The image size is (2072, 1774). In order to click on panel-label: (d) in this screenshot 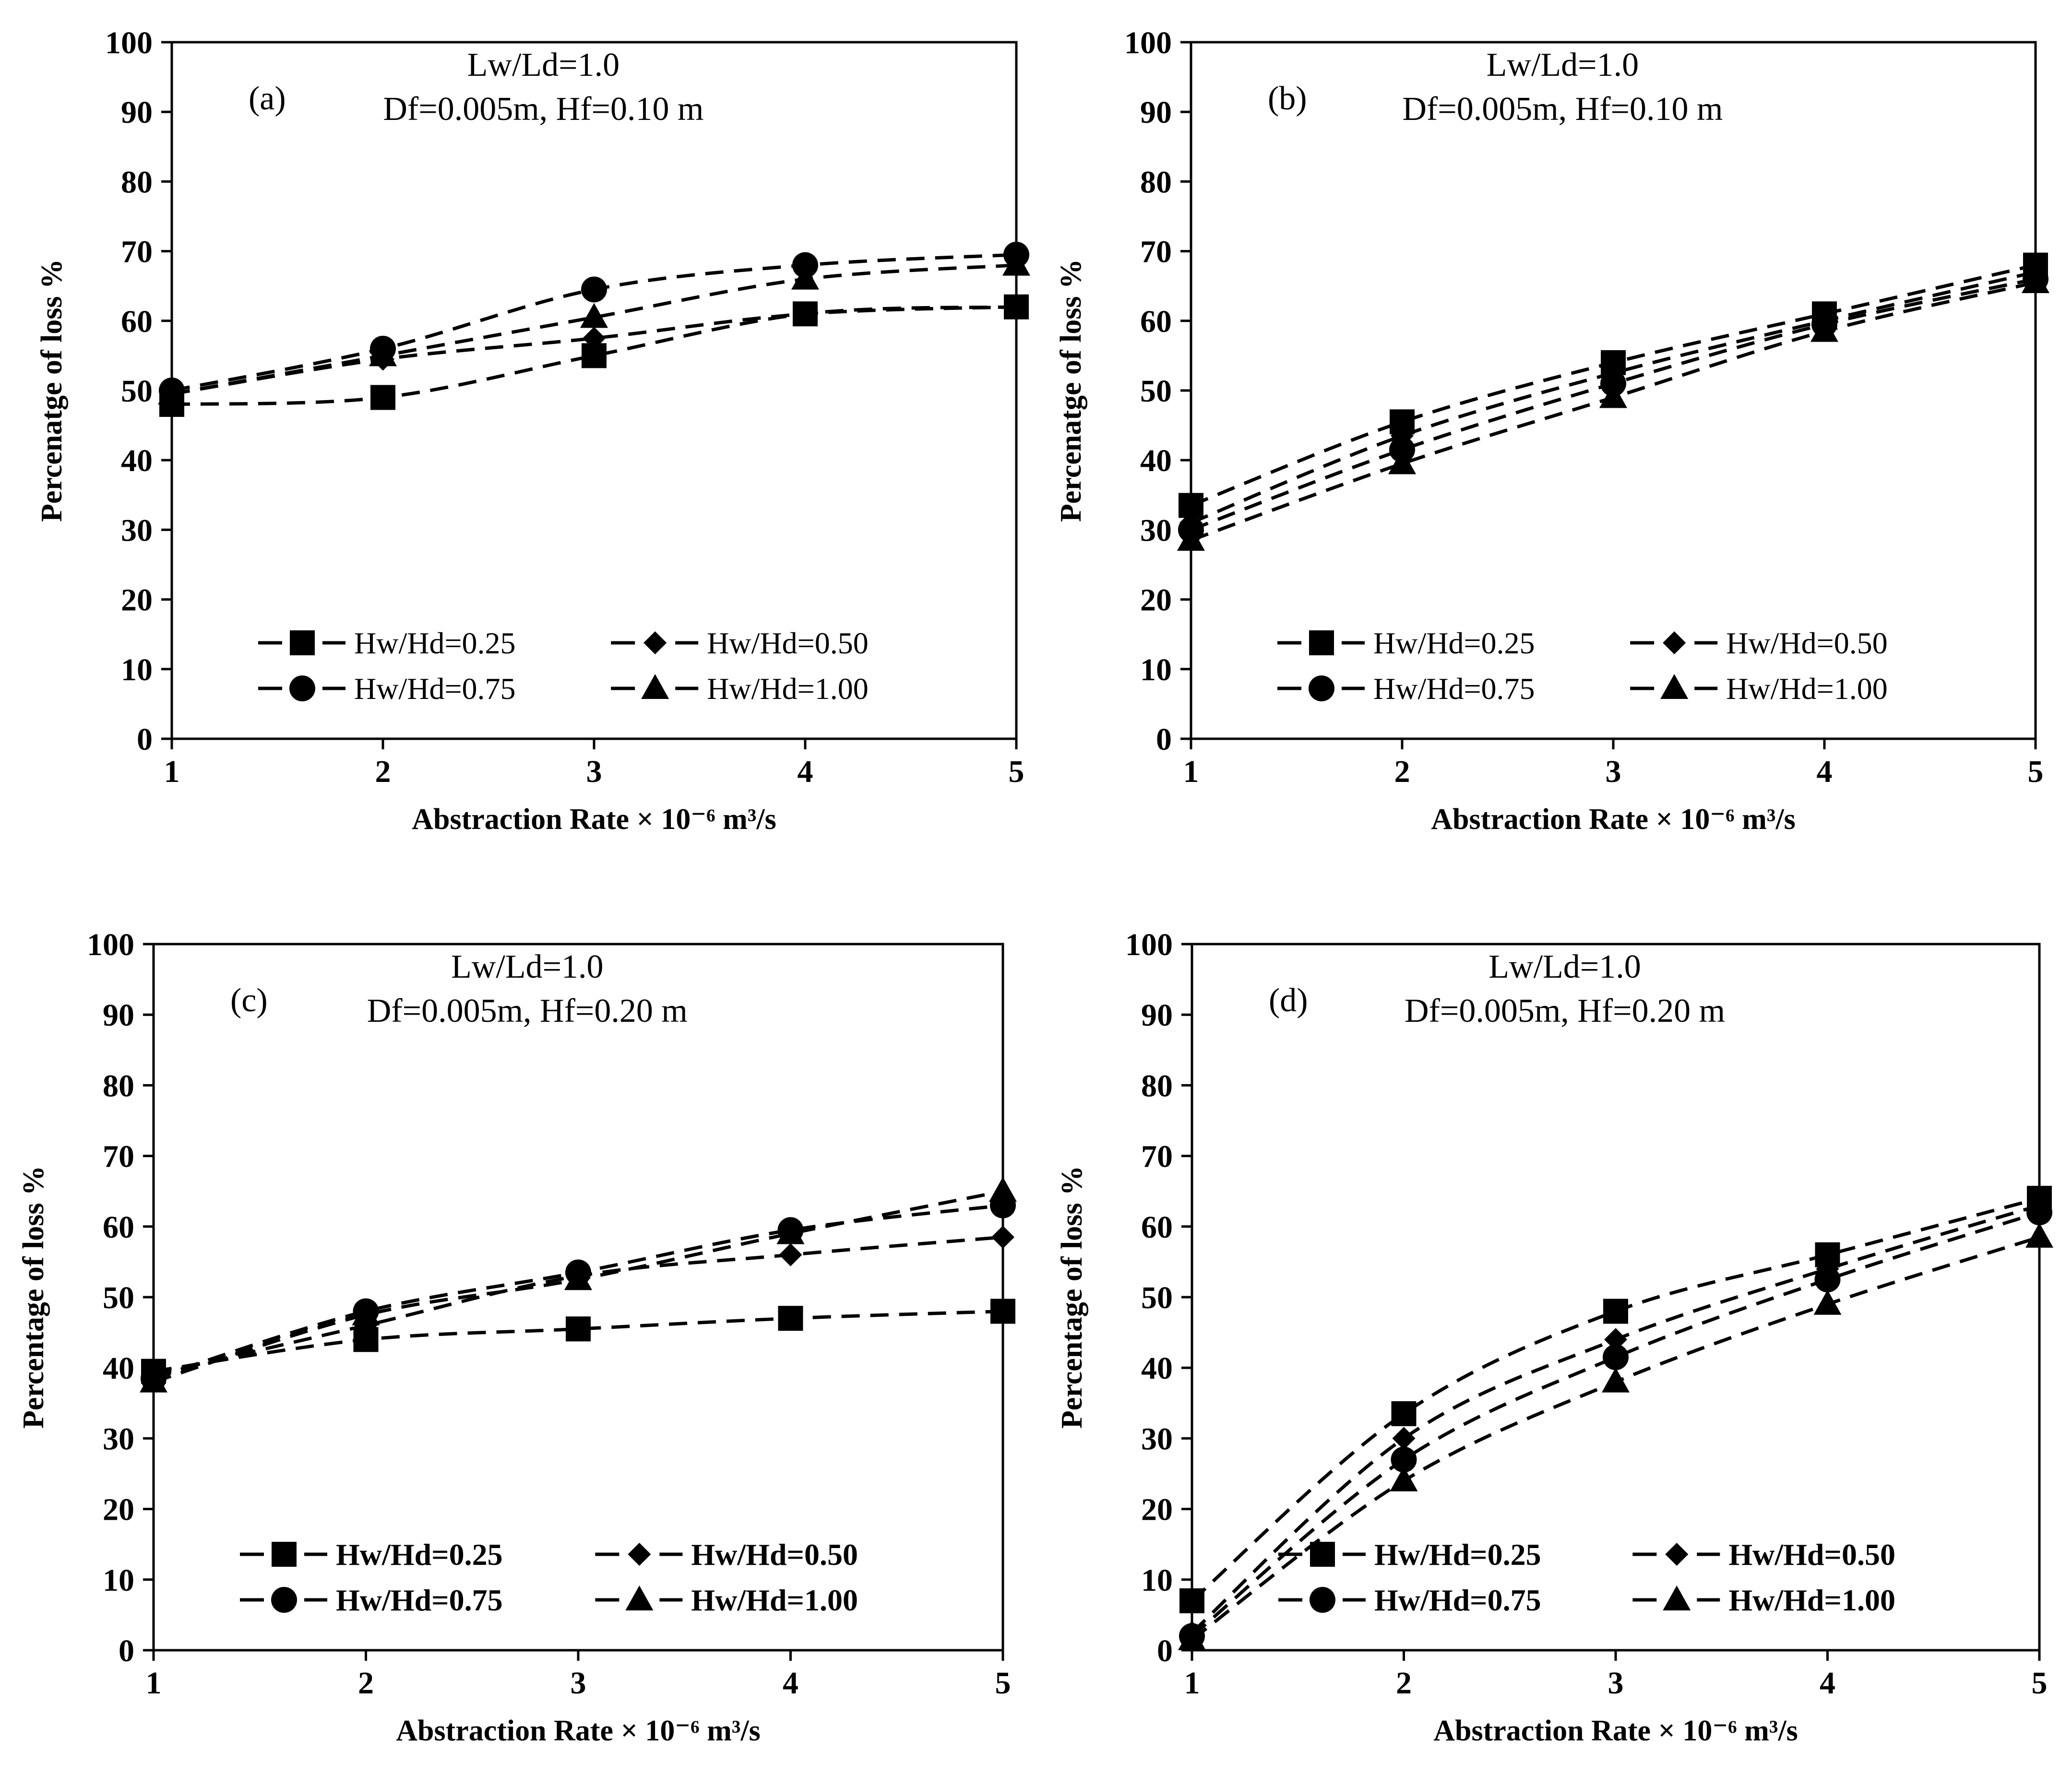, I will do `click(1288, 1000)`.